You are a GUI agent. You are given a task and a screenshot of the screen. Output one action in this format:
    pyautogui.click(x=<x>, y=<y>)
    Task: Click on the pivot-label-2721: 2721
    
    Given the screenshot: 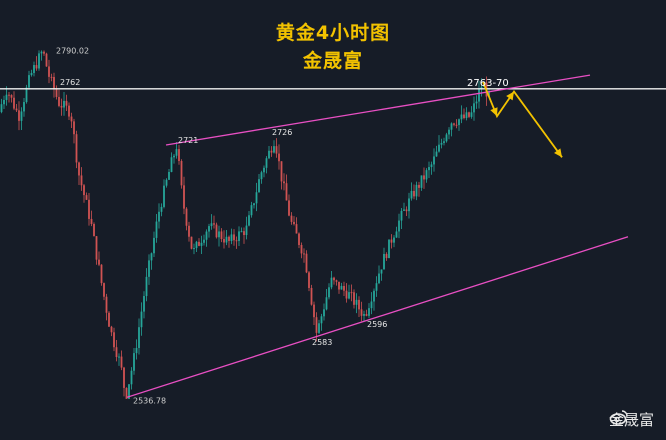 What is the action you would take?
    pyautogui.click(x=188, y=140)
    